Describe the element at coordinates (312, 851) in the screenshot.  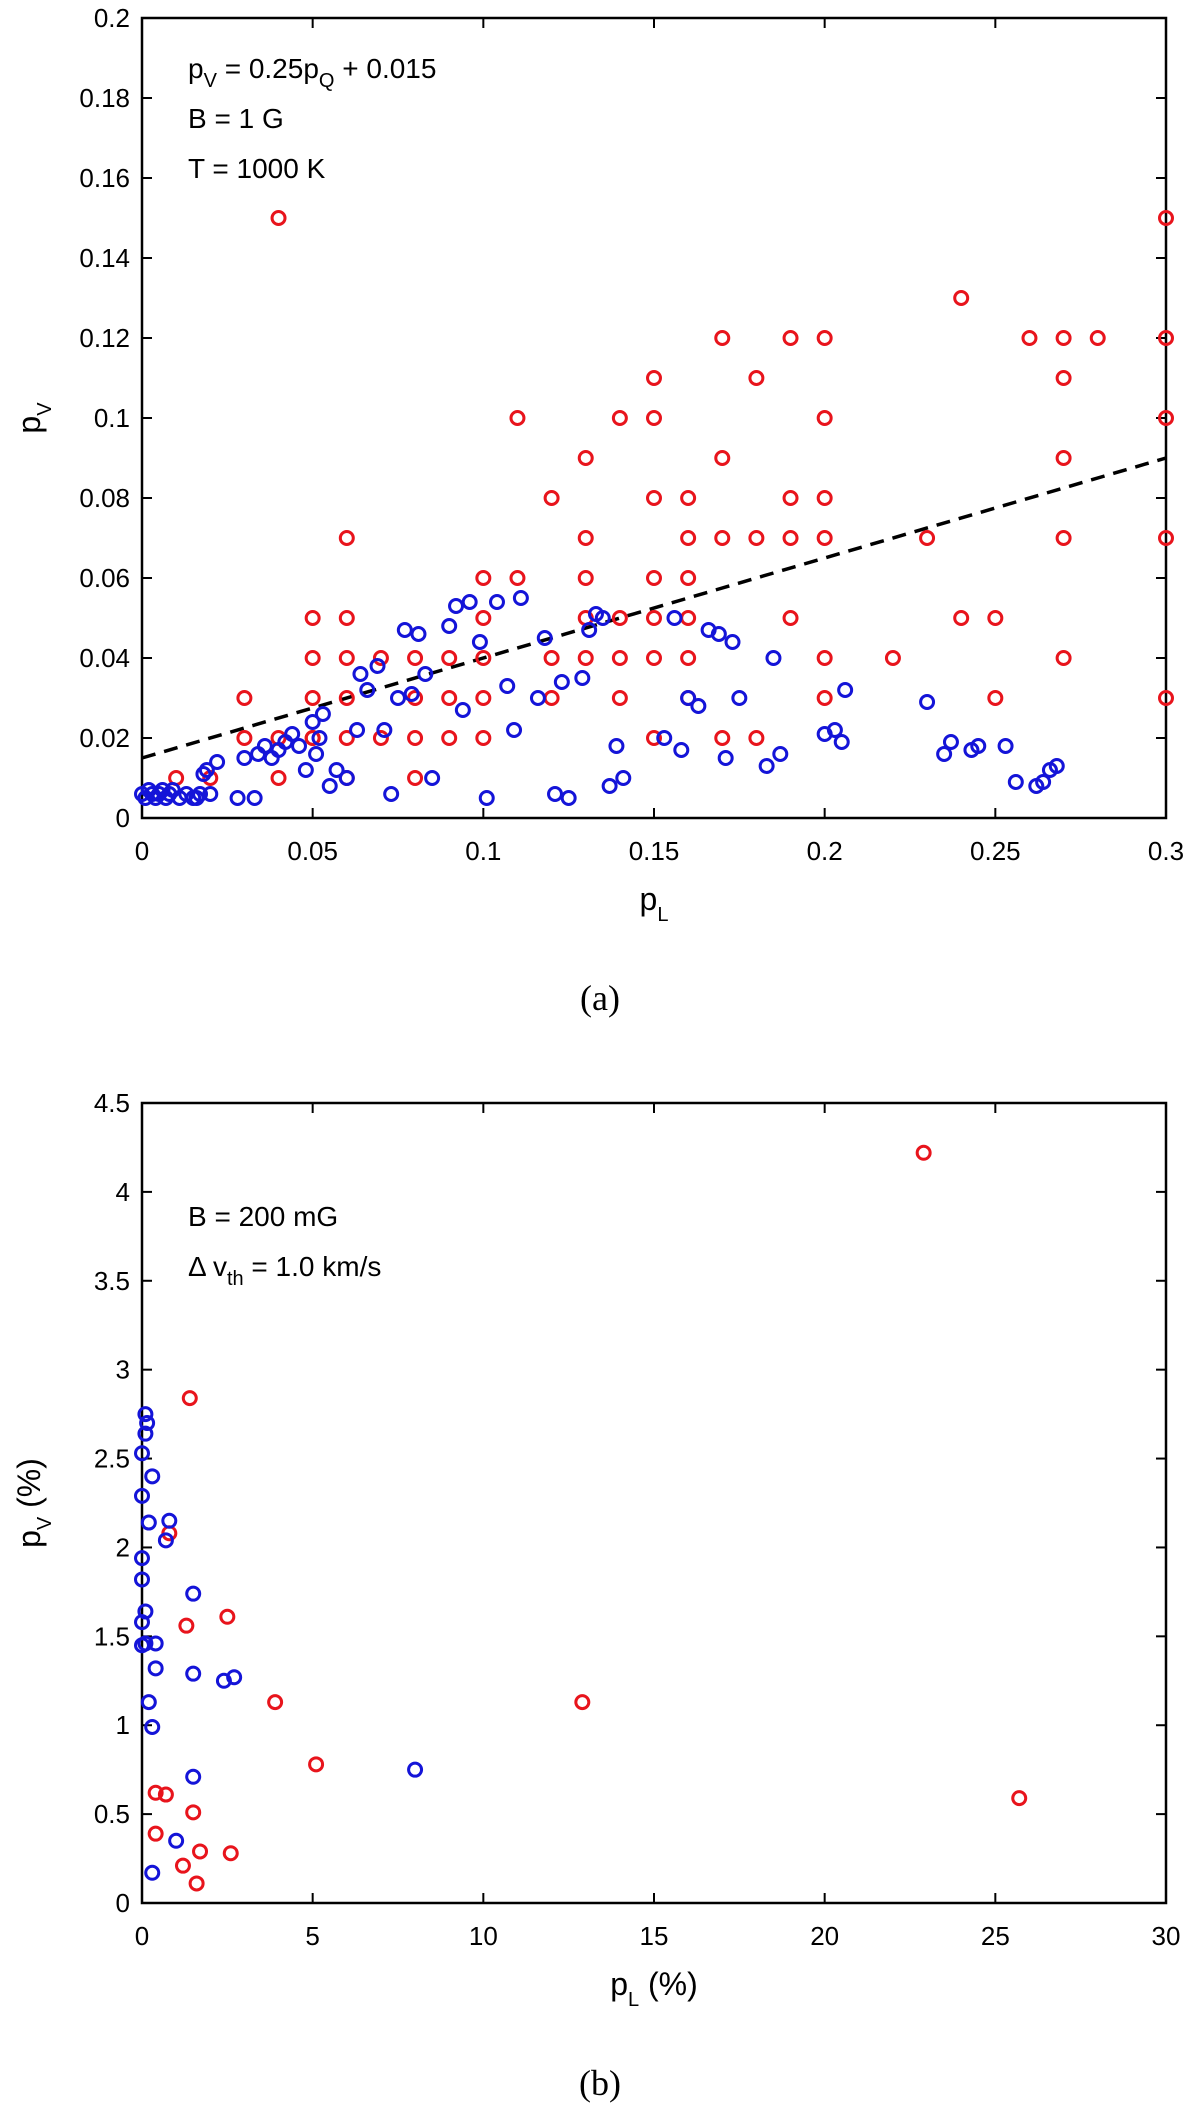
I see `x-tick-label: 0.05` at that location.